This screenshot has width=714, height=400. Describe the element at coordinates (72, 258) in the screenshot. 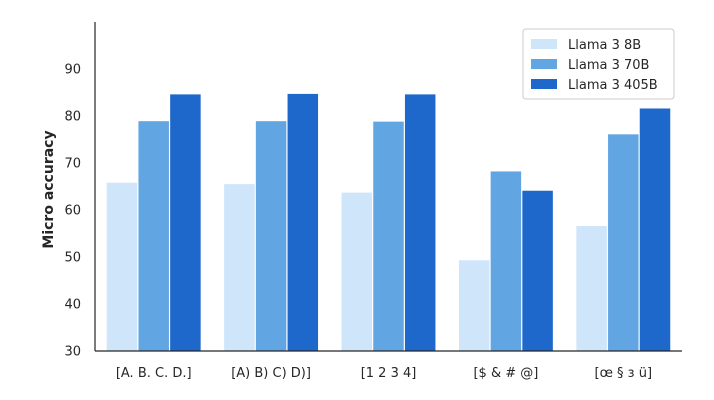

I see `y-tick-label: 50` at that location.